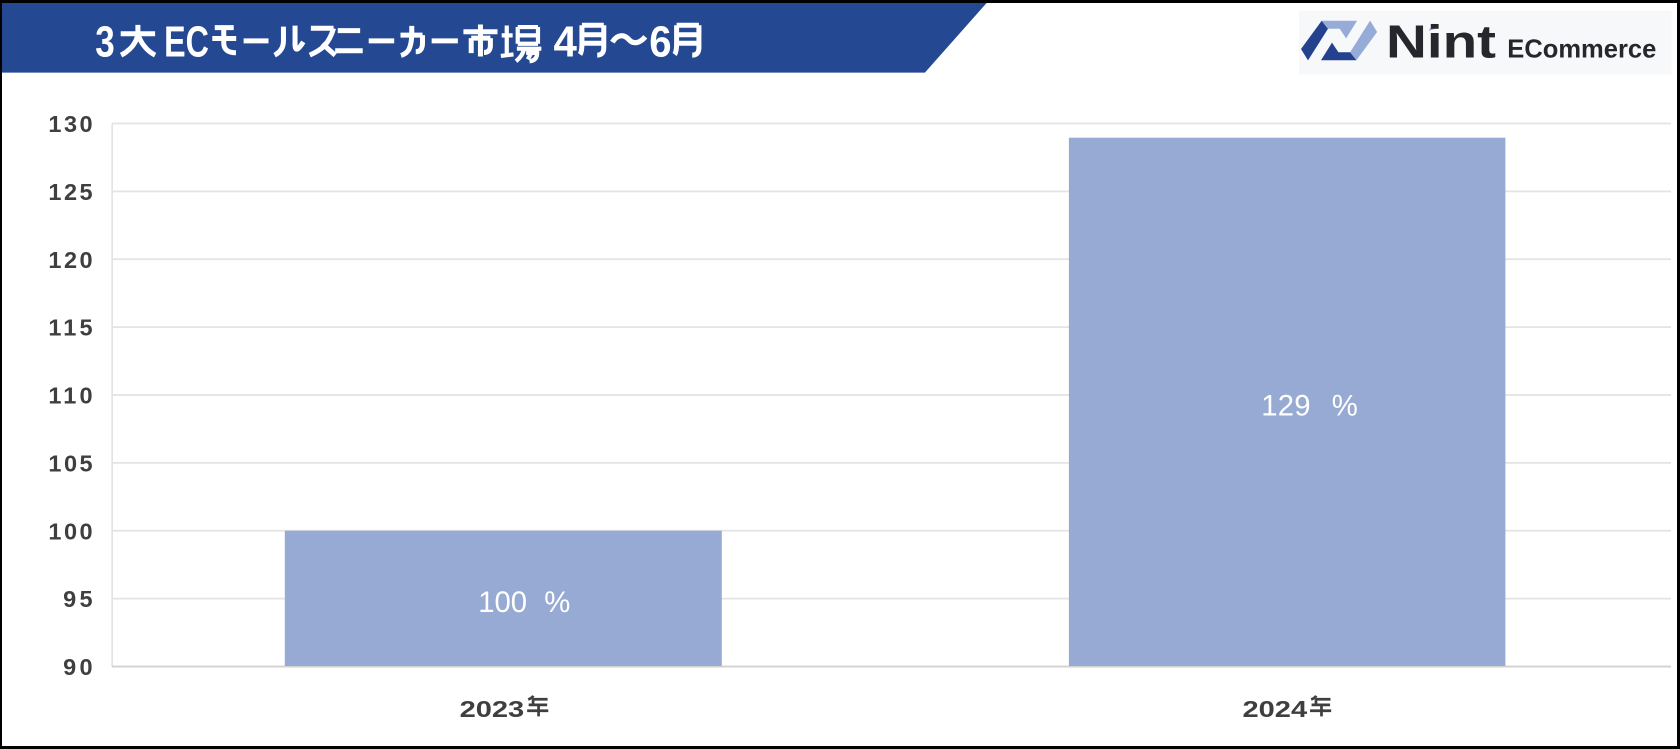  I want to click on svg-text: 6, so click(660, 43).